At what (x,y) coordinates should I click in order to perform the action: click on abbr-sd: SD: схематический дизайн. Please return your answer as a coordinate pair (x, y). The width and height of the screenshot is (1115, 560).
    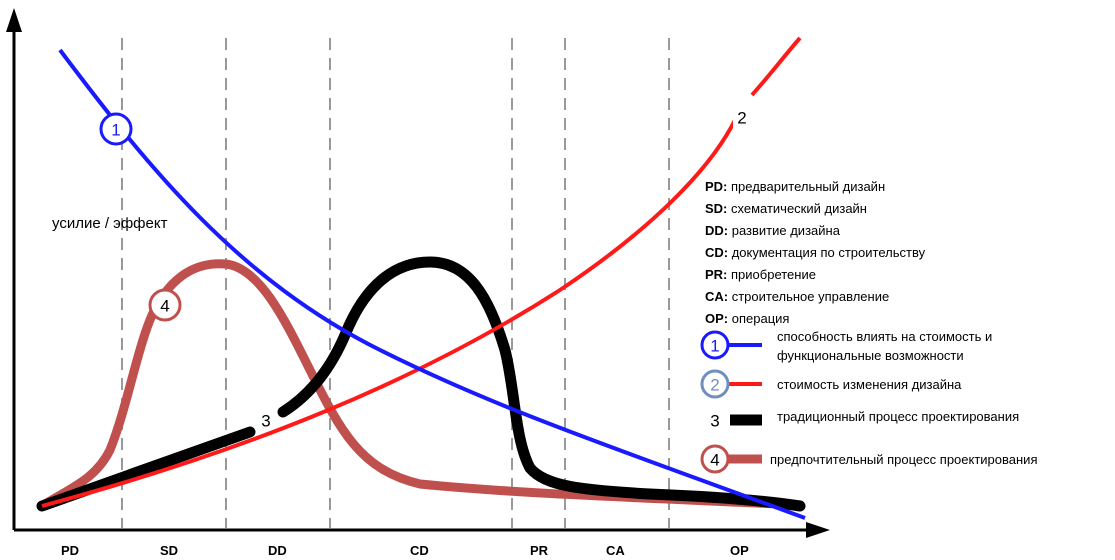
    Looking at the image, I should click on (786, 208).